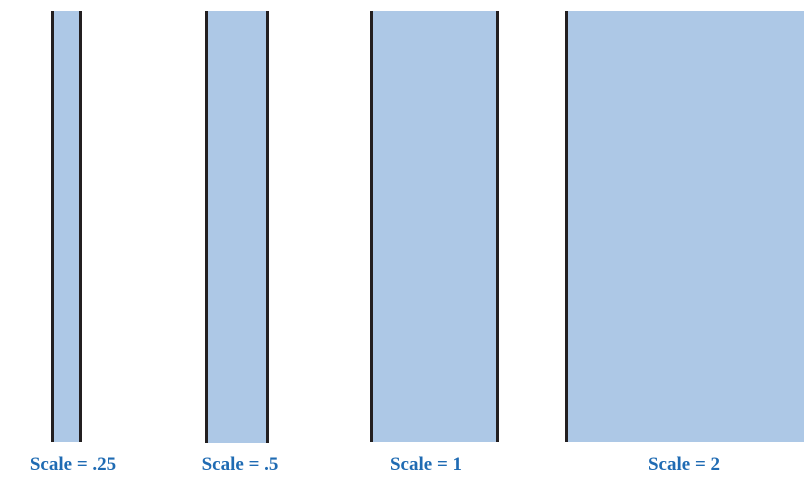 The width and height of the screenshot is (804, 483). Describe the element at coordinates (66, 226) in the screenshot. I see `scale-bar-quarter` at that location.